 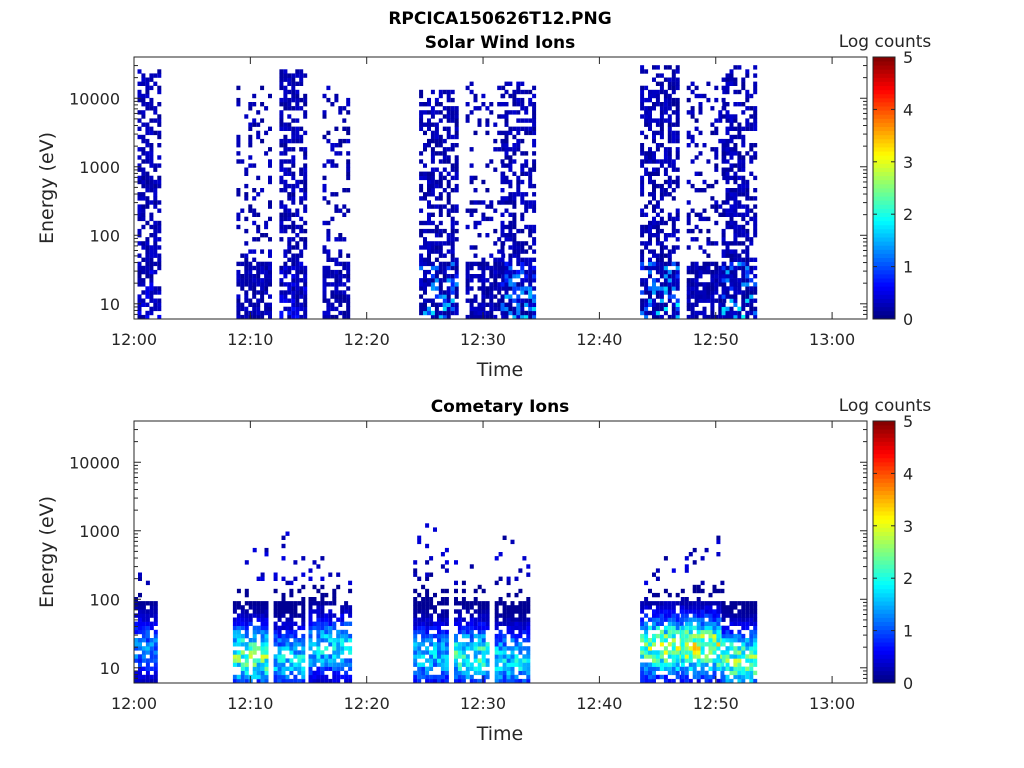 What do you see at coordinates (884, 552) in the screenshot?
I see `colorbar-frame` at bounding box center [884, 552].